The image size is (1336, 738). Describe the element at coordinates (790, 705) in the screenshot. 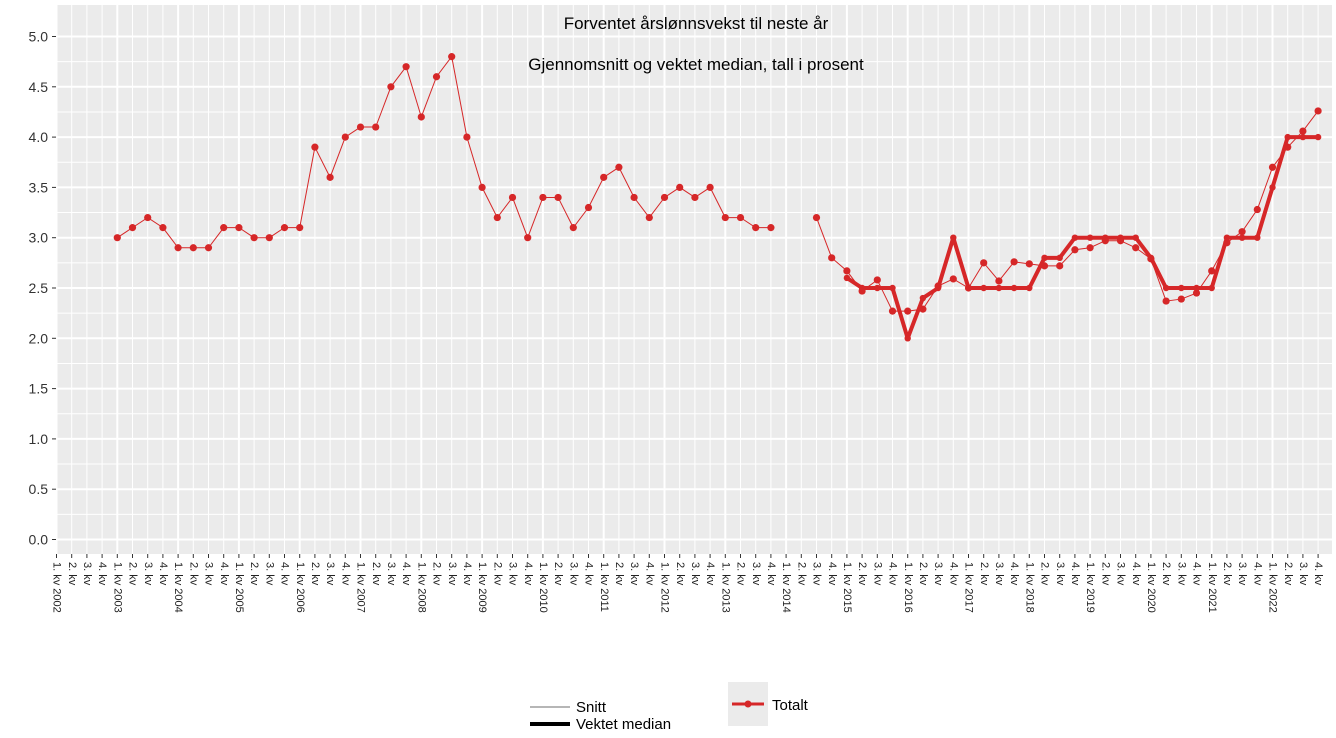

I see `legend-totalt-label: Totalt` at that location.